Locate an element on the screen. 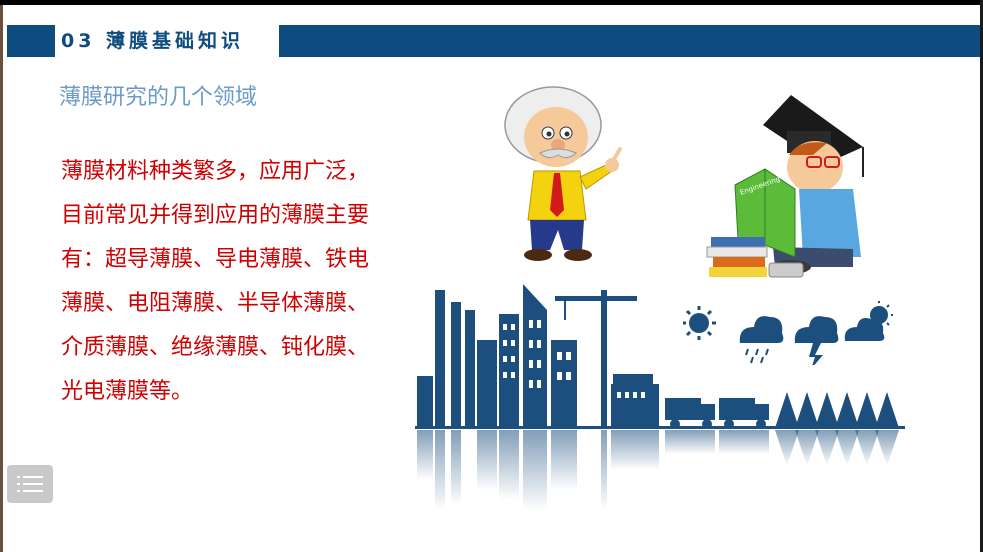 Image resolution: width=983 pixels, height=552 pixels. header-bar-right is located at coordinates (629, 41).